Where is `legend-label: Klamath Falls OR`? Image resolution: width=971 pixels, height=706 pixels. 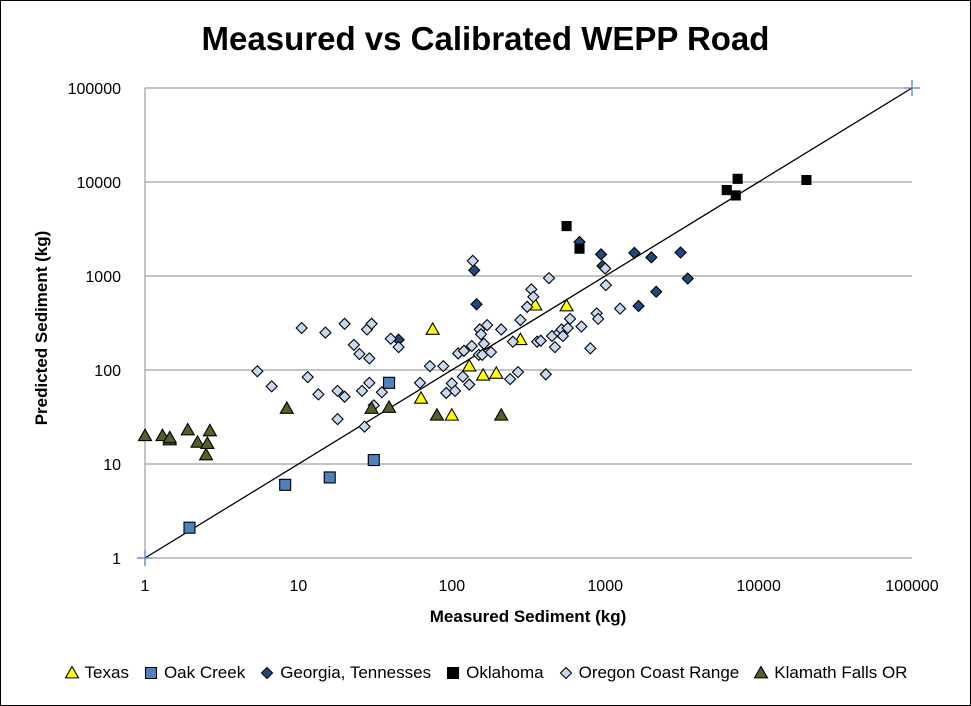 legend-label: Klamath Falls OR is located at coordinates (841, 672).